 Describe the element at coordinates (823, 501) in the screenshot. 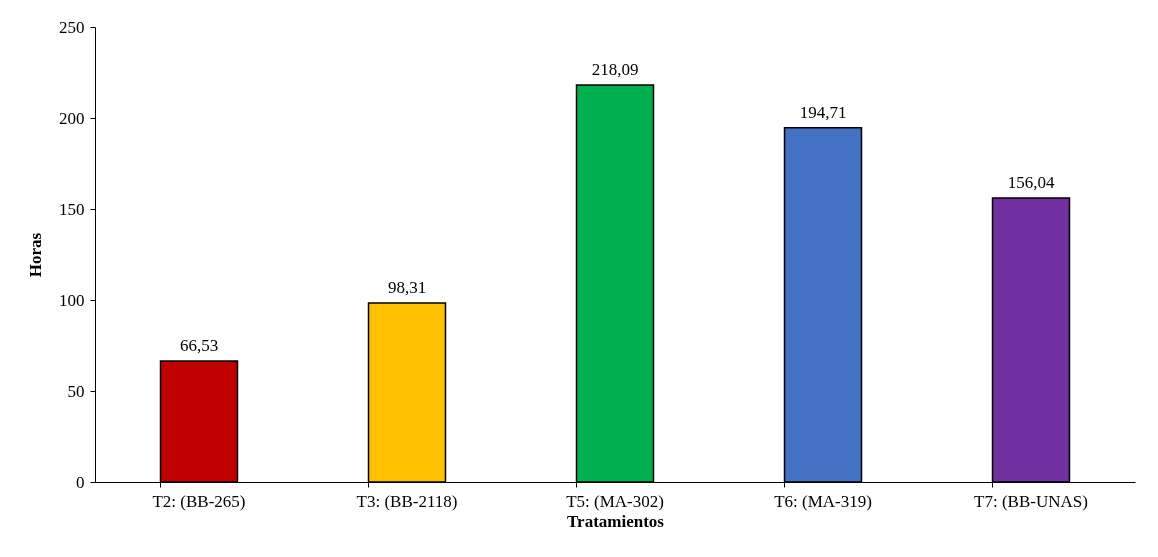

I see `x-tick-label: T6: (MA-319)` at that location.